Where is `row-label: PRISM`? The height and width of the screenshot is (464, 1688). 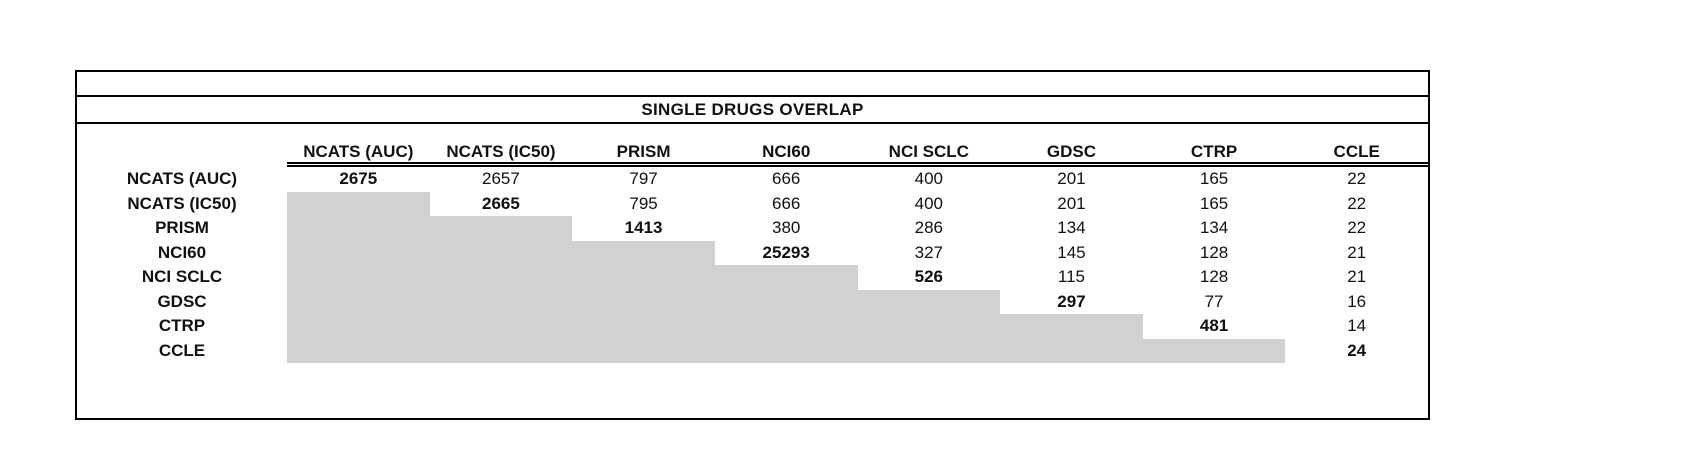 row-label: PRISM is located at coordinates (182, 228).